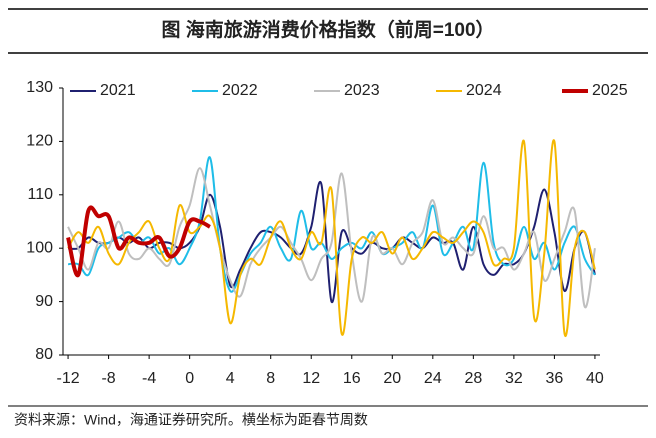 Image resolution: width=656 pixels, height=438 pixels. Describe the element at coordinates (595, 378) in the screenshot. I see `x-tick-label: 40` at that location.